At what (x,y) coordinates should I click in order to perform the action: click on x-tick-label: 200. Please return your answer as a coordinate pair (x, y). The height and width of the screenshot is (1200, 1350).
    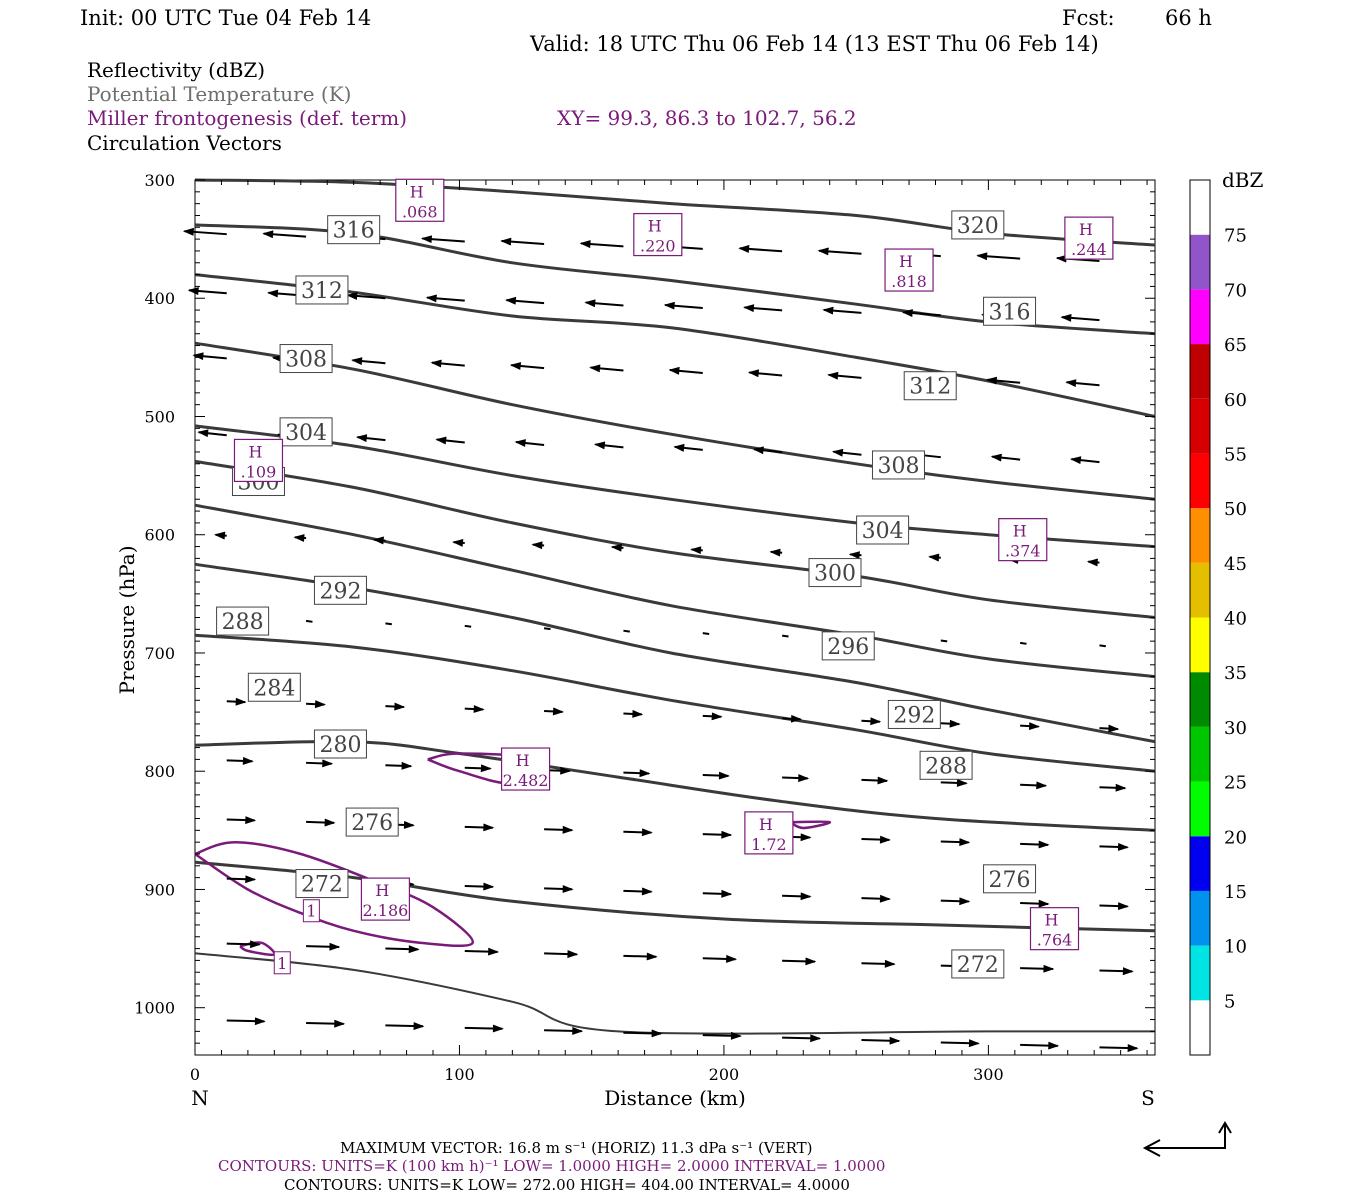
    Looking at the image, I should click on (724, 1074).